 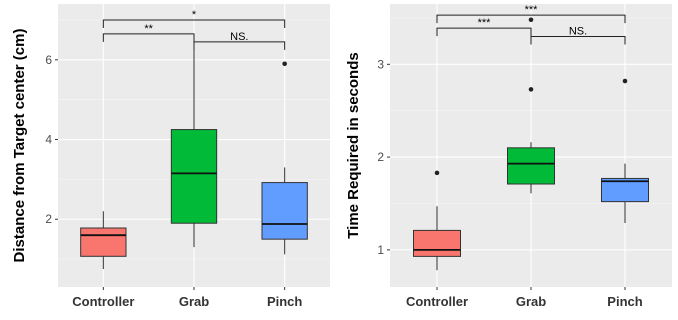 I want to click on y-axis-title: Time Required in seconds, so click(x=353, y=145).